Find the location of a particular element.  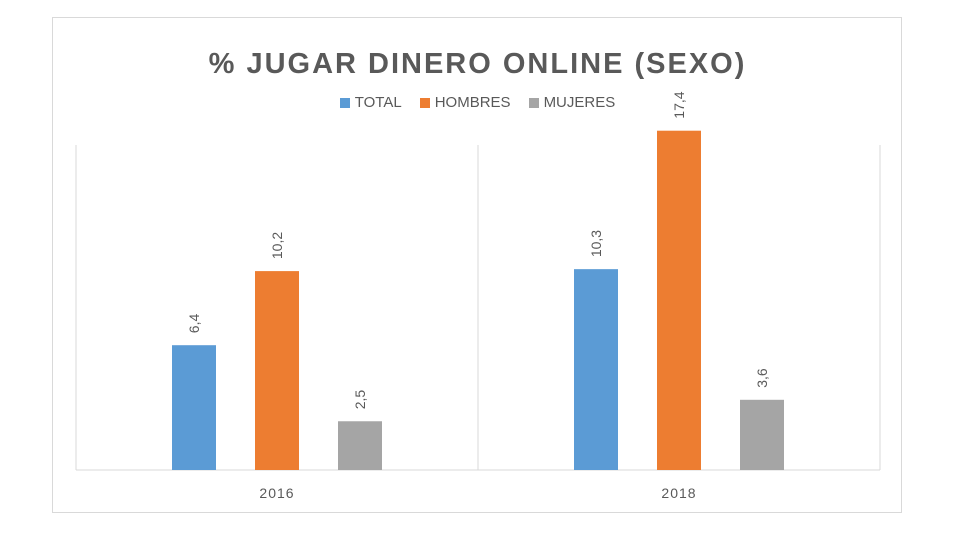

legend-label-mujeres: MUJERES is located at coordinates (579, 102).